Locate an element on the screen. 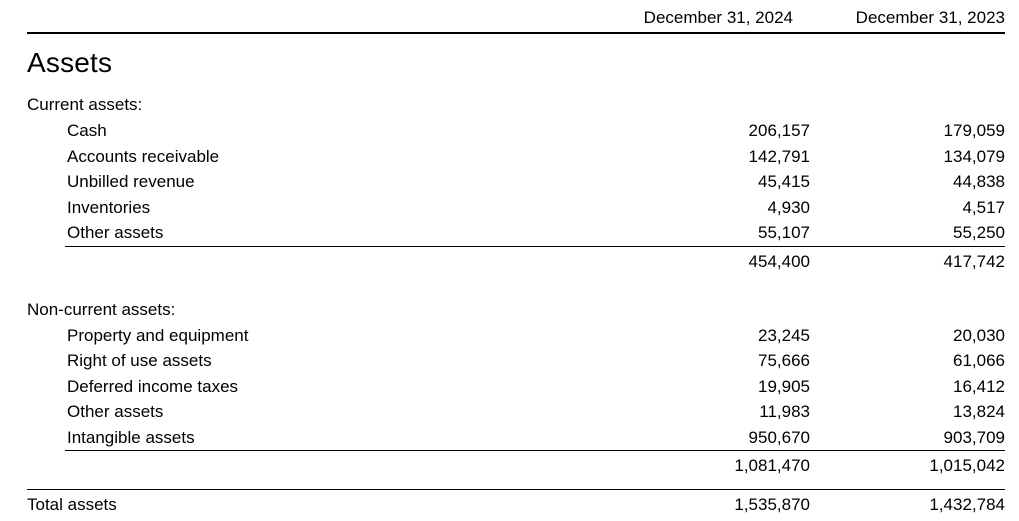  table-row: Cash 206,157 179,059 is located at coordinates (516, 131).